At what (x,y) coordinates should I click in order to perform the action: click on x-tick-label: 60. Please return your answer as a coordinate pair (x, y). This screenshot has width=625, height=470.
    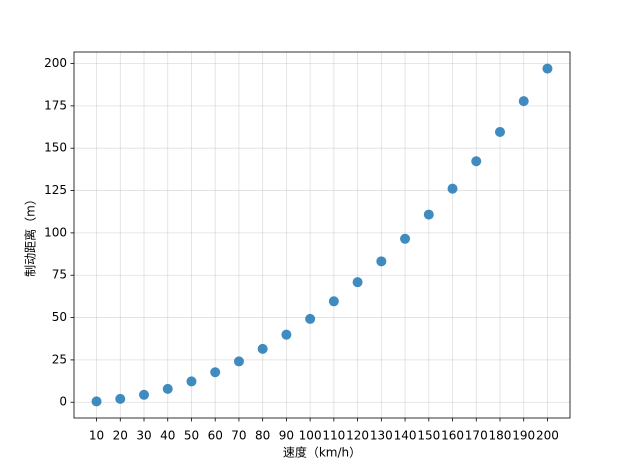
    Looking at the image, I should click on (215, 436).